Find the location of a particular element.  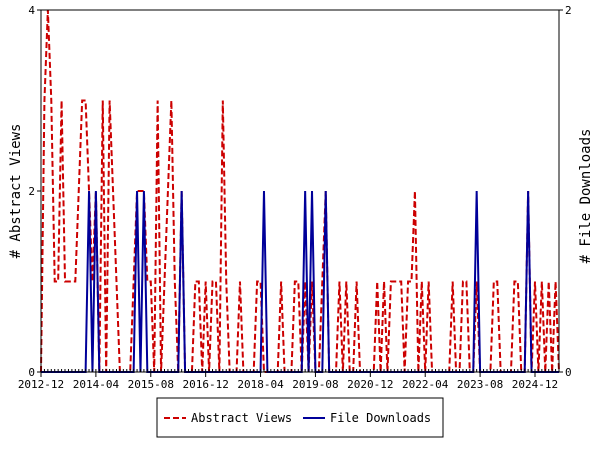

legend-box is located at coordinates (300, 417).